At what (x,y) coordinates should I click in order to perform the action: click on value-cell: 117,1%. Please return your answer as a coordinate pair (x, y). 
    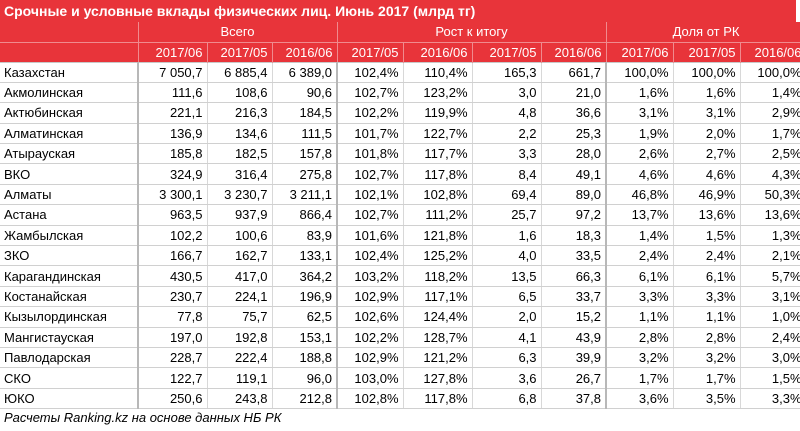
    Looking at the image, I should click on (438, 297).